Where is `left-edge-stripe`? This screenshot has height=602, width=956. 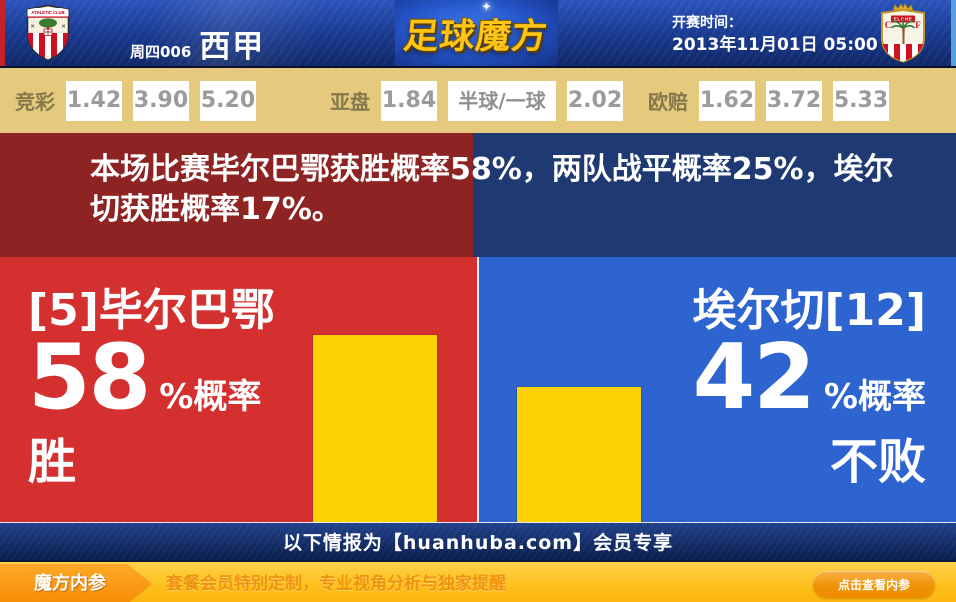
left-edge-stripe is located at coordinates (2, 33).